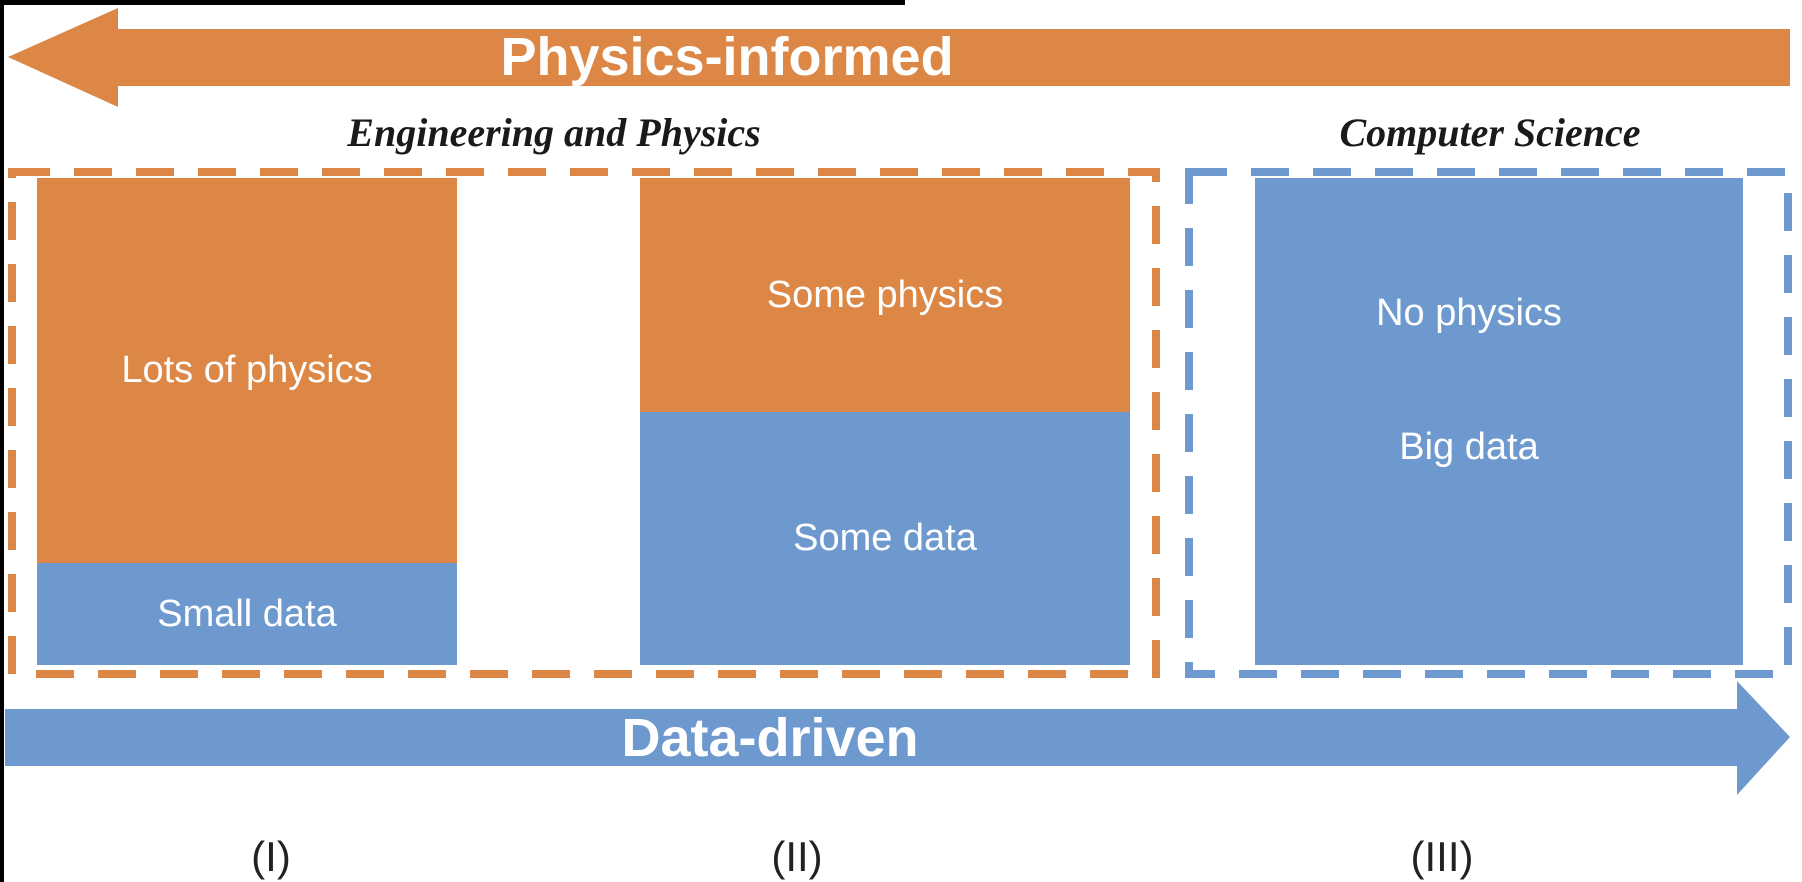 This screenshot has height=882, width=1802. I want to click on box-3-index-label: (III), so click(1442, 856).